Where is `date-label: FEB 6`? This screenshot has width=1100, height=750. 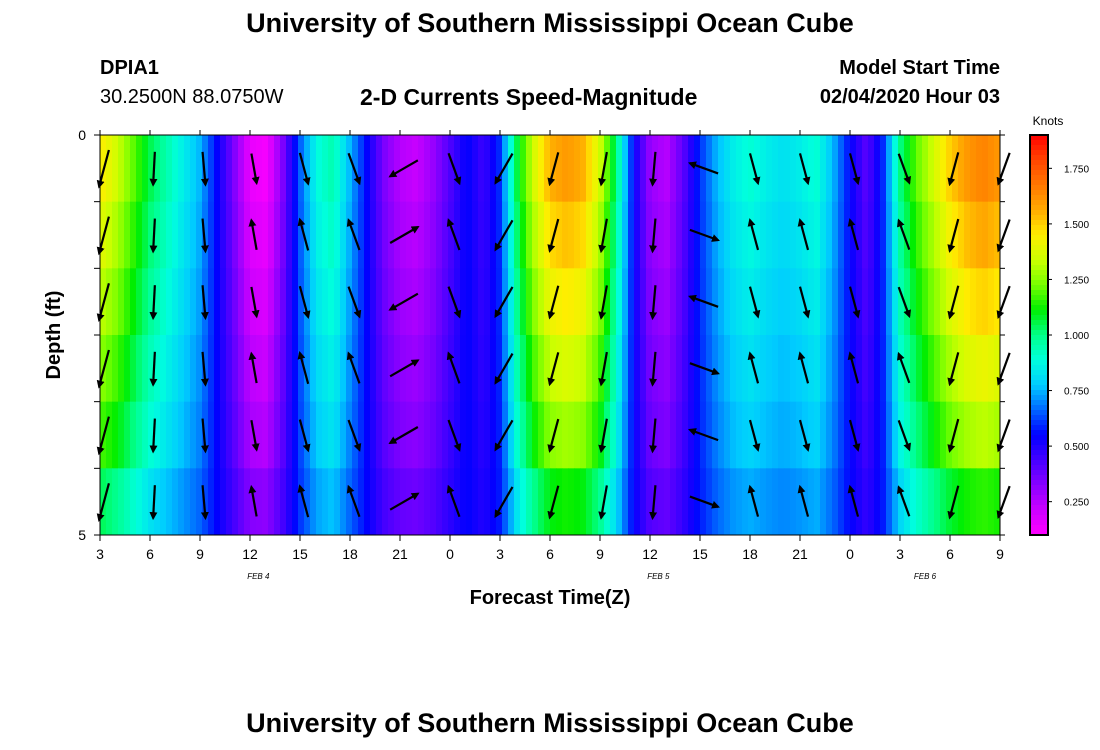 date-label: FEB 6 is located at coordinates (925, 576).